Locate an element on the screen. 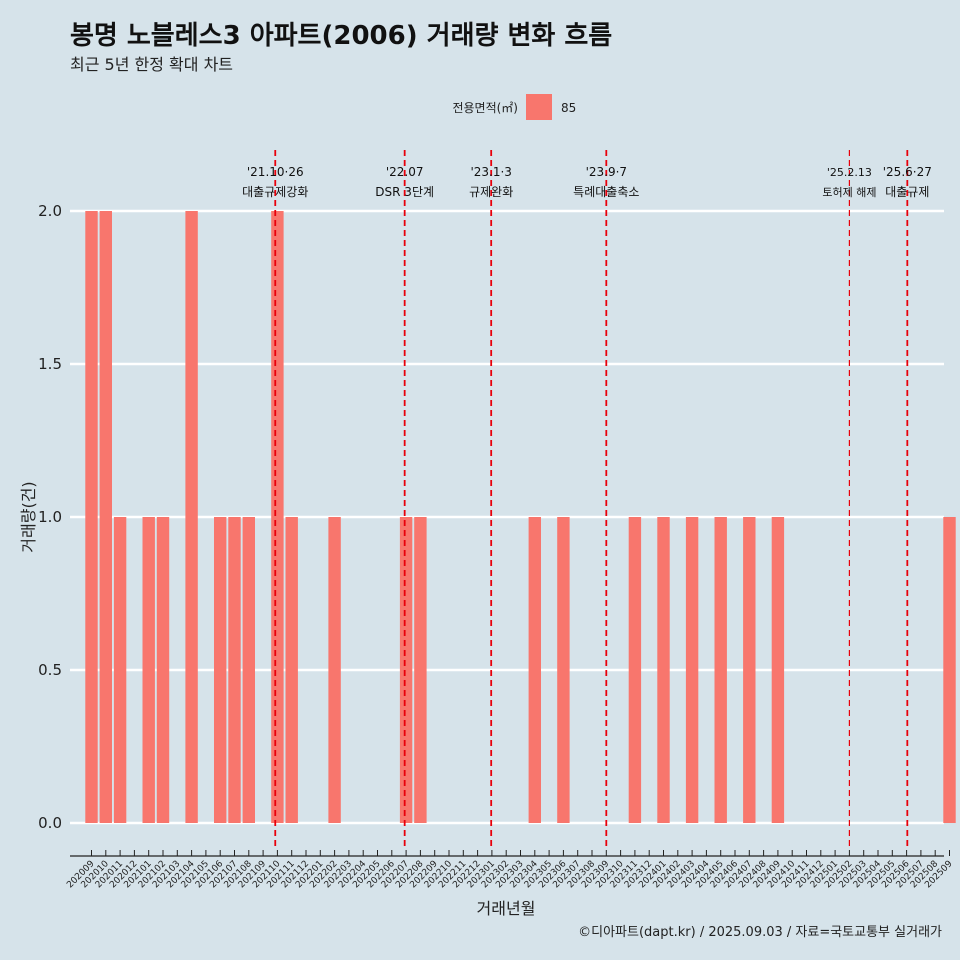  event-label: 규제완화 is located at coordinates (491, 192).